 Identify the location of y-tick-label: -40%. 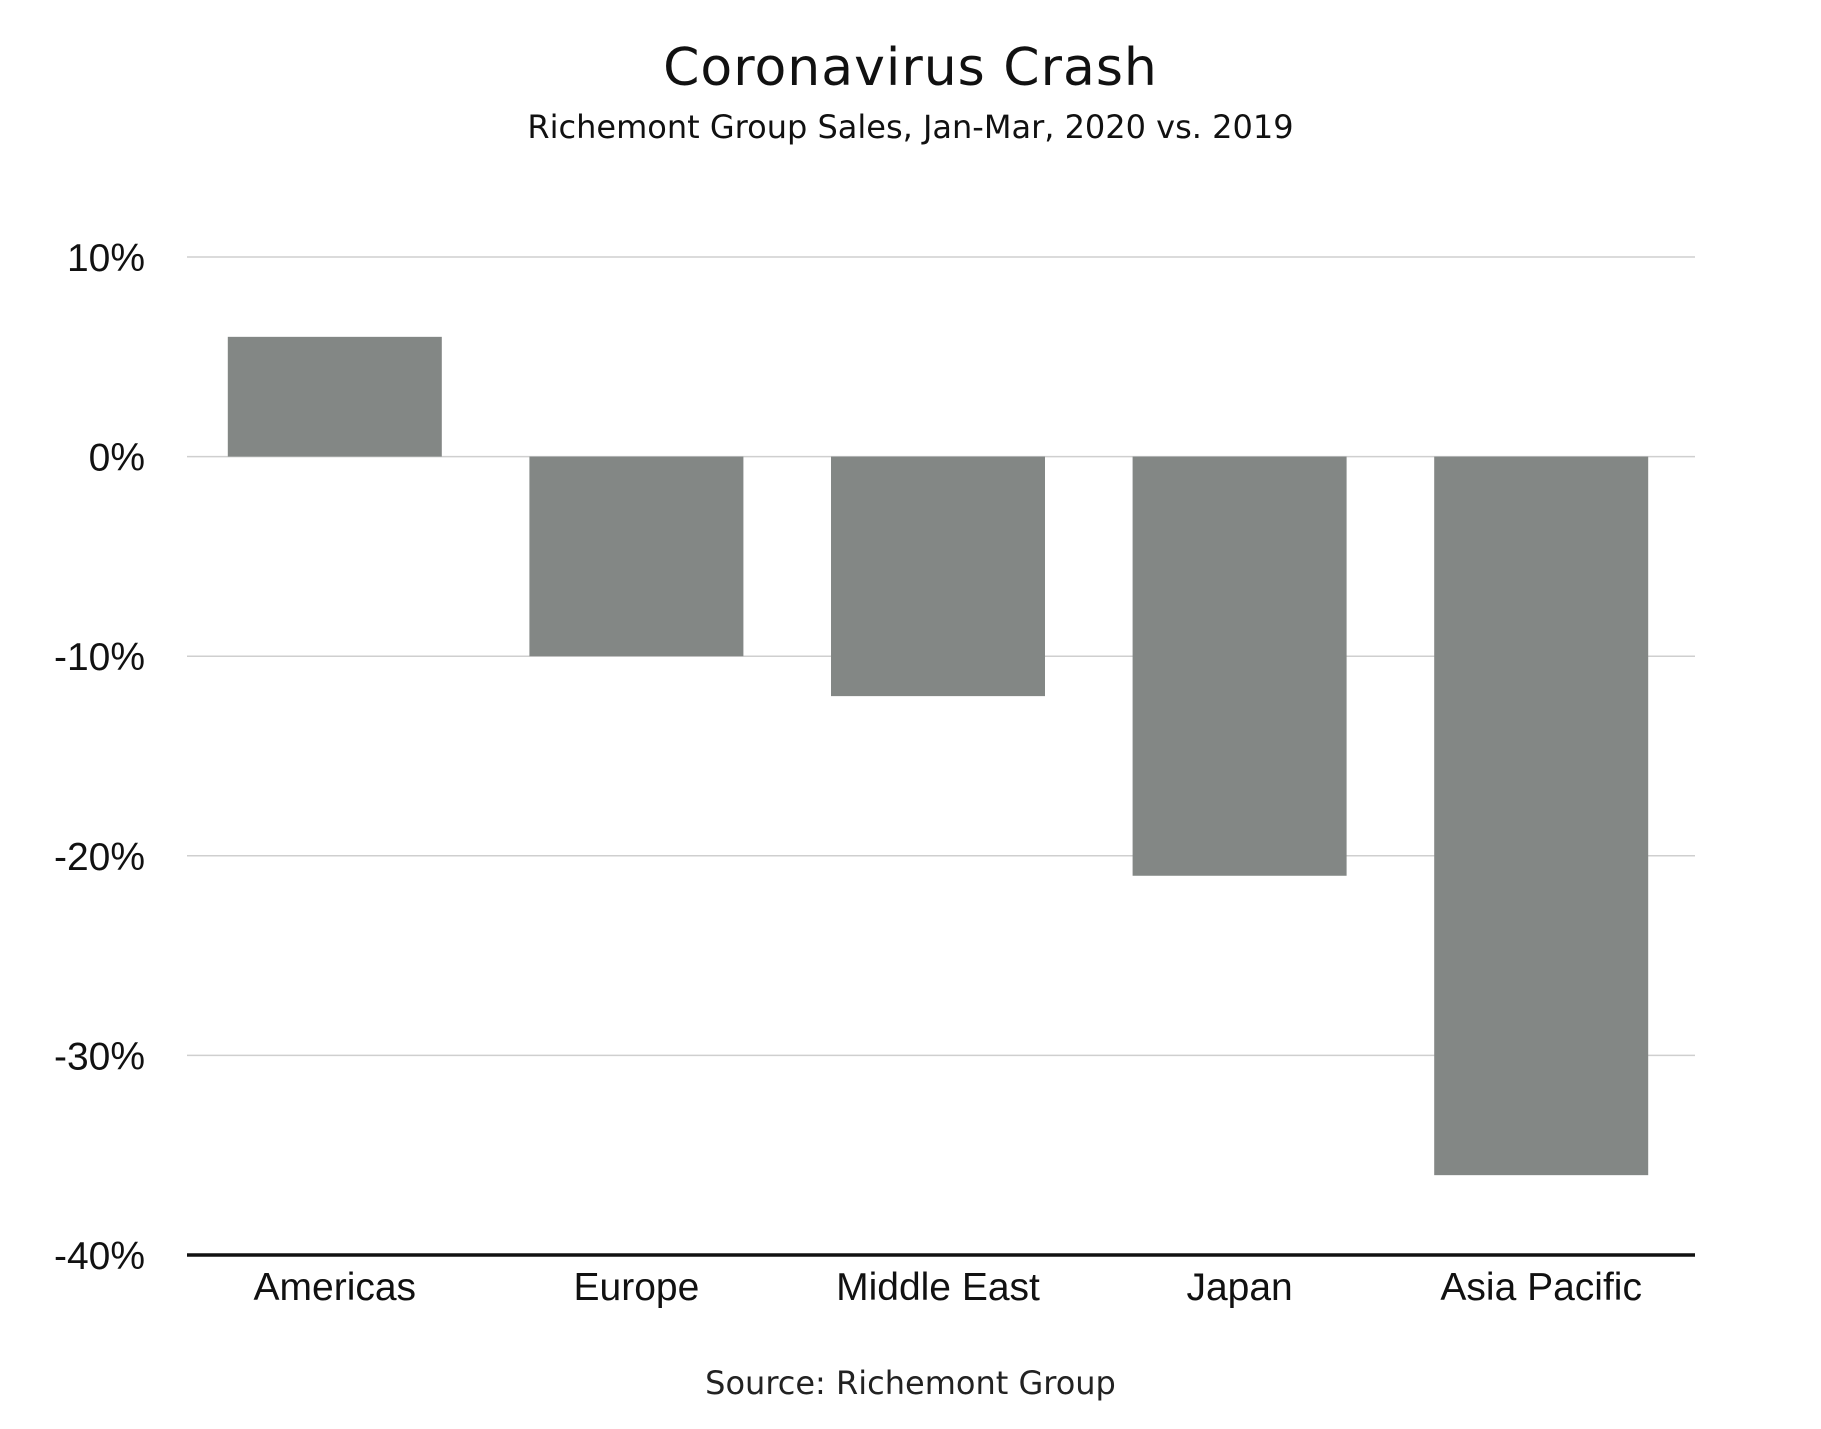
(99, 1256).